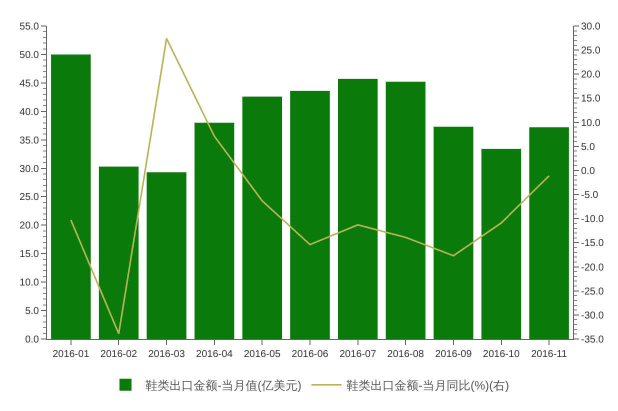 The image size is (618, 411). I want to click on y2-tick-label: 25.0, so click(591, 51).